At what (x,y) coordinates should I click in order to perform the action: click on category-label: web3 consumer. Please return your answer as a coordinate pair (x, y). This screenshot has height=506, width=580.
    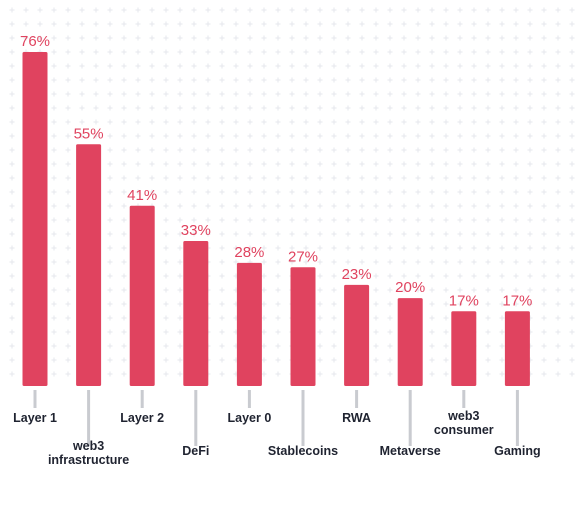
    Looking at the image, I should click on (464, 423).